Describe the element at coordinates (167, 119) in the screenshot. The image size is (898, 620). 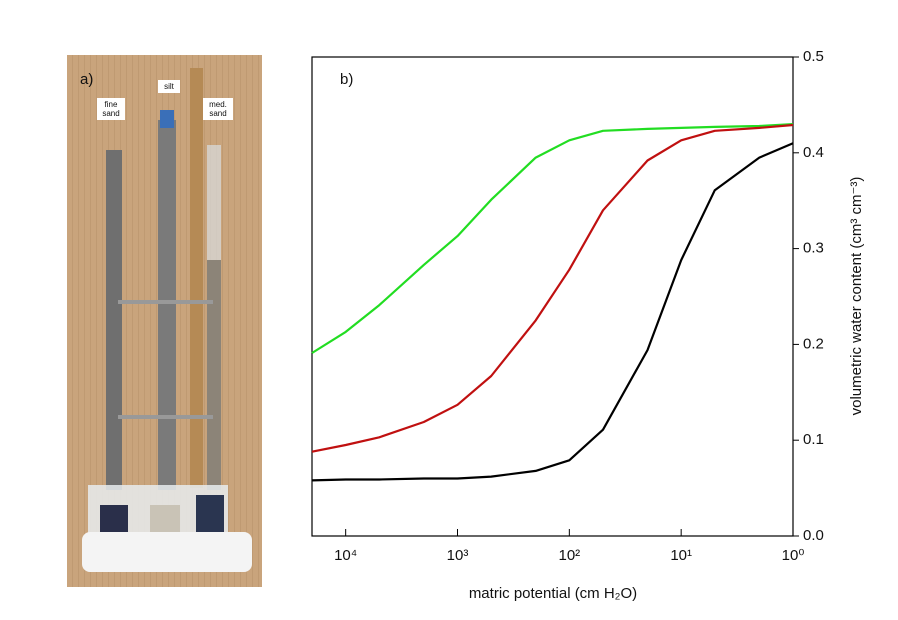
I see `silt-cap` at that location.